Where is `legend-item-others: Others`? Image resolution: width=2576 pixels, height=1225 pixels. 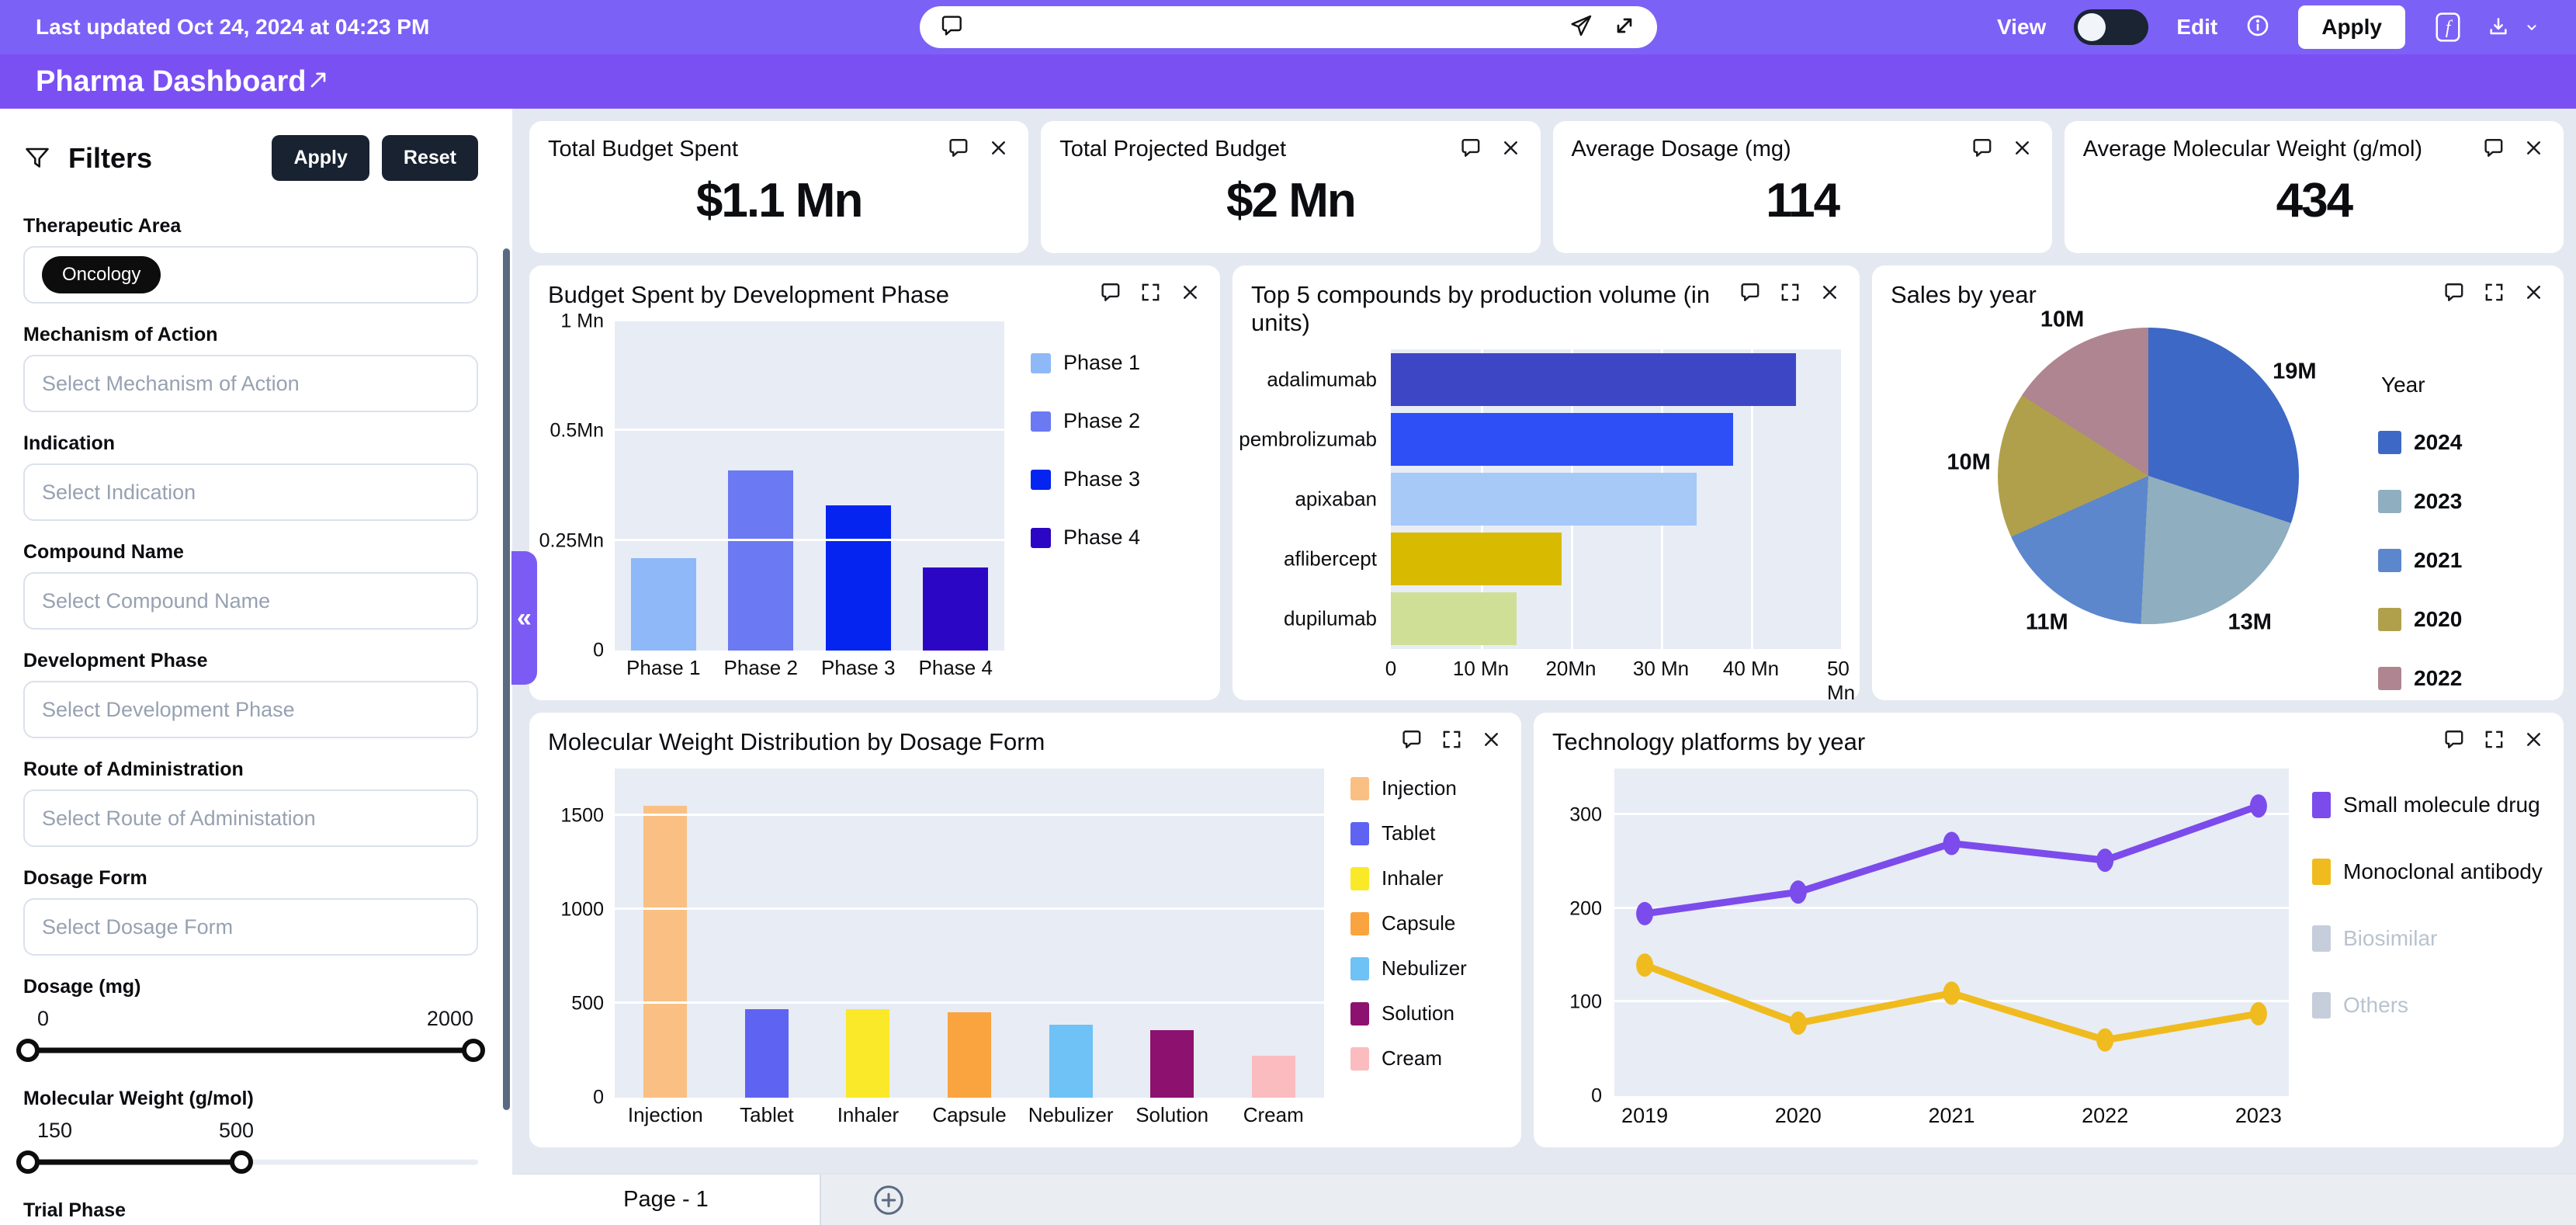 legend-item-others: Others is located at coordinates (2428, 1005).